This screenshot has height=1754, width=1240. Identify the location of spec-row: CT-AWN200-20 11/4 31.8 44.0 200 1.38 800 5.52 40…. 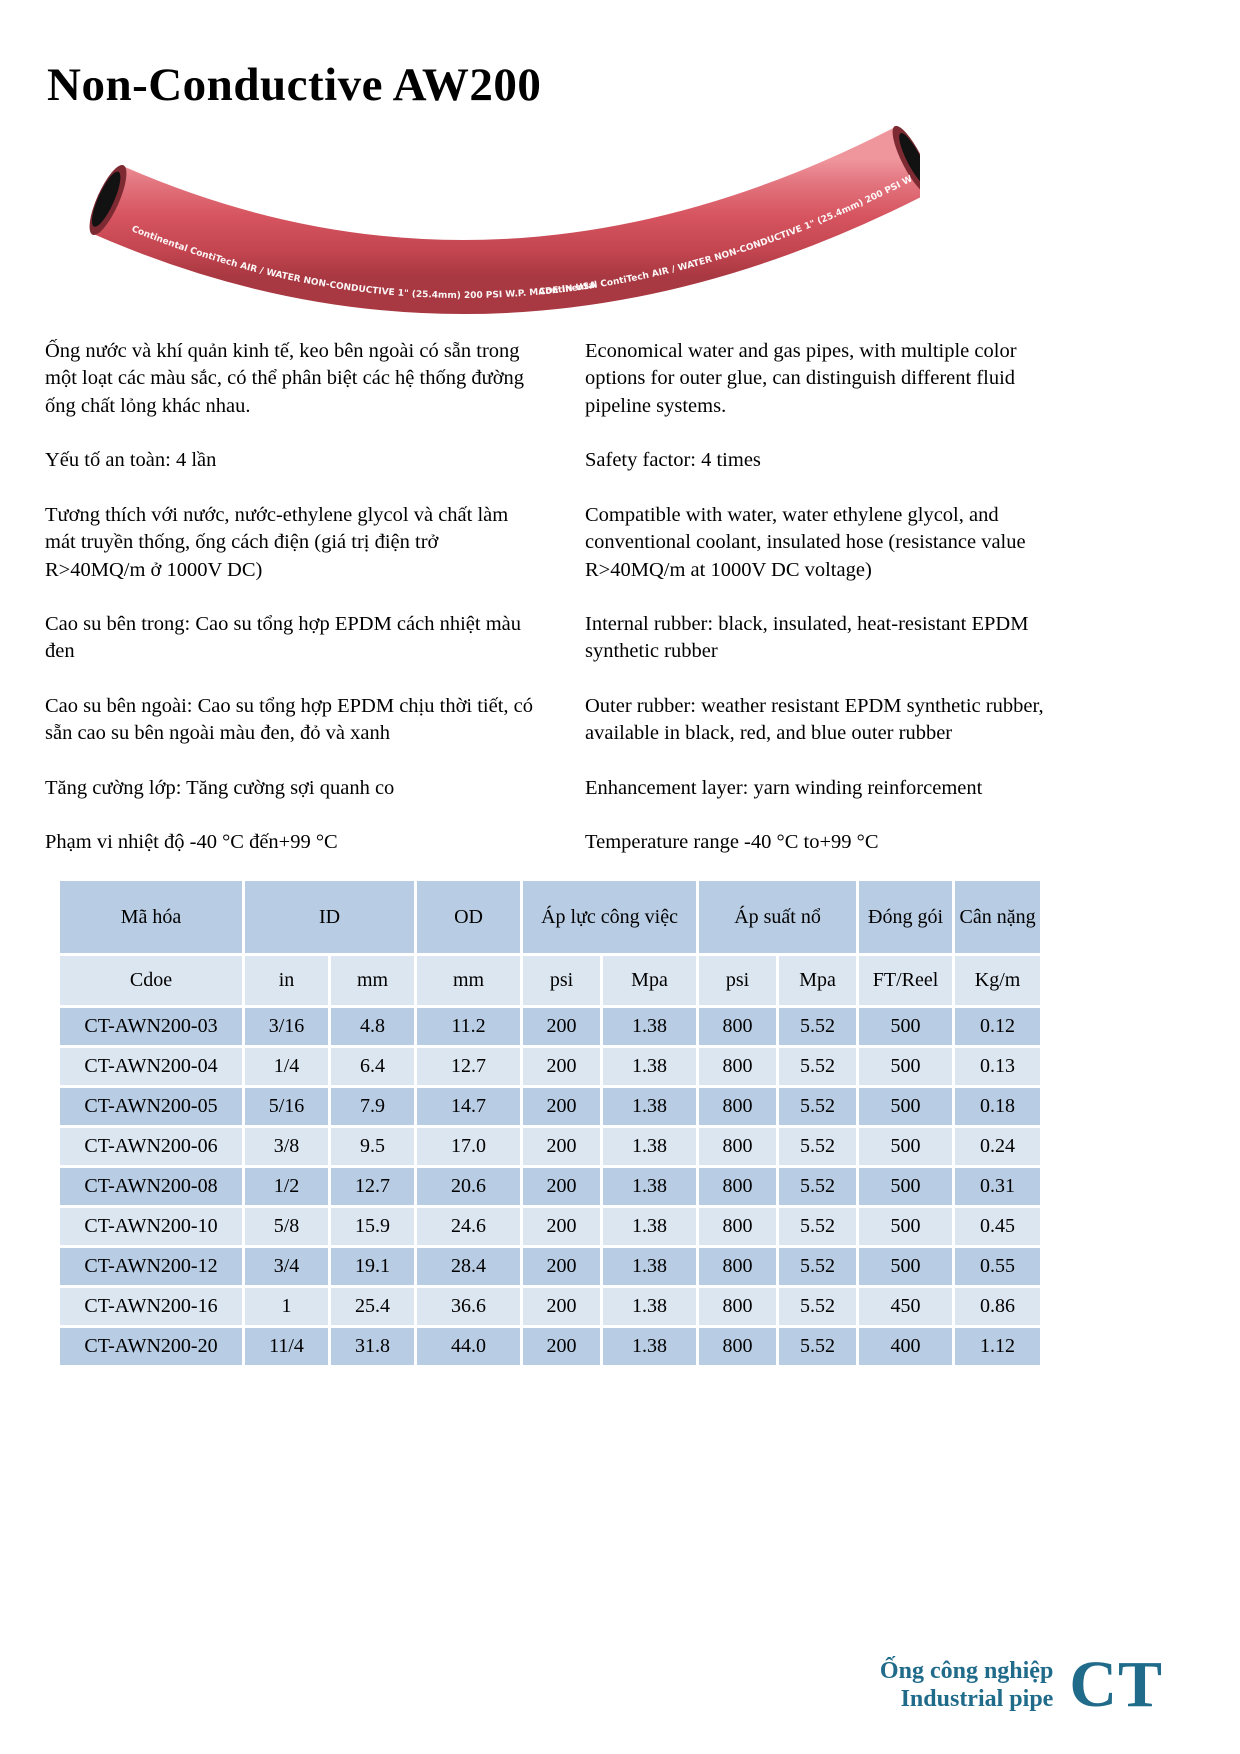
(550, 1346).